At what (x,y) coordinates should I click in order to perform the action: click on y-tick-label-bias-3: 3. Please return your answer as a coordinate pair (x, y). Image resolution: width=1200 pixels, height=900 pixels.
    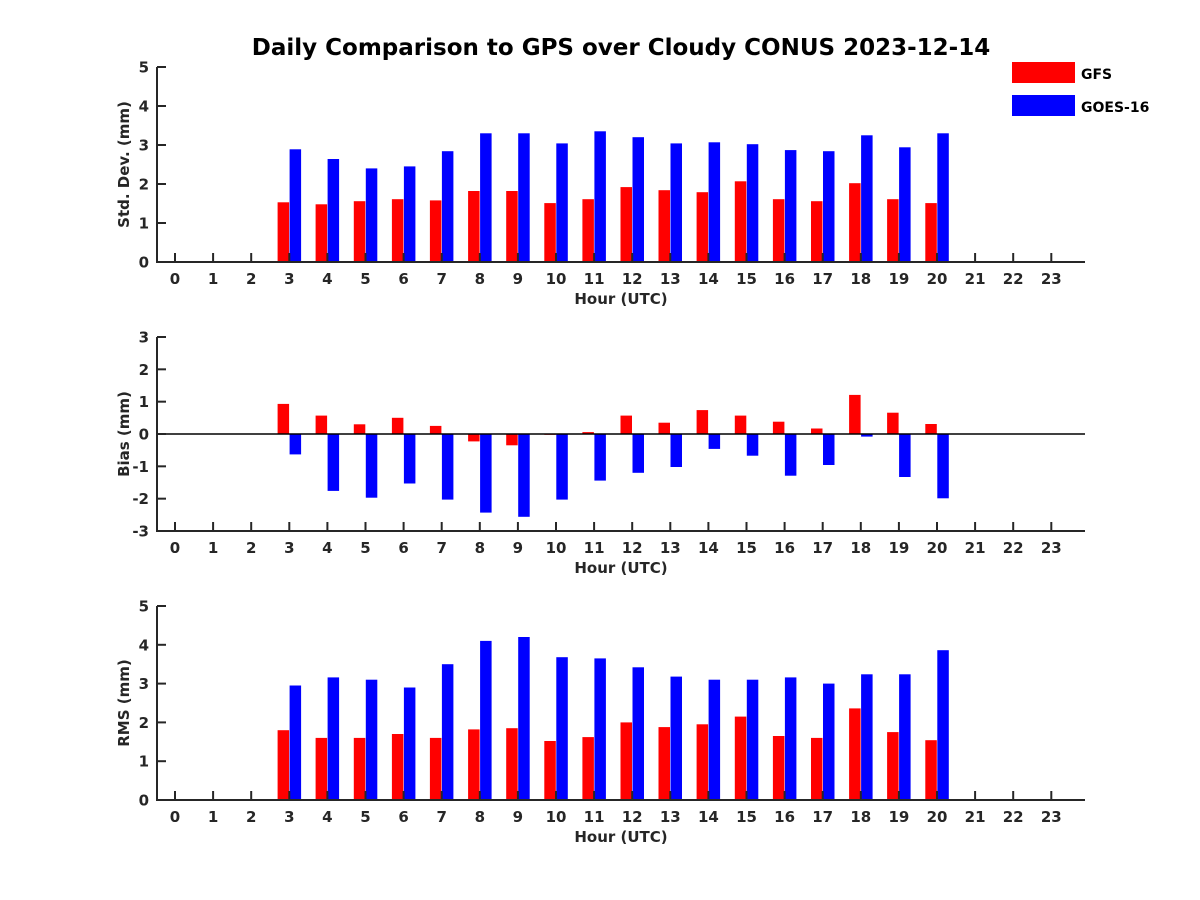
    Looking at the image, I should click on (144, 338).